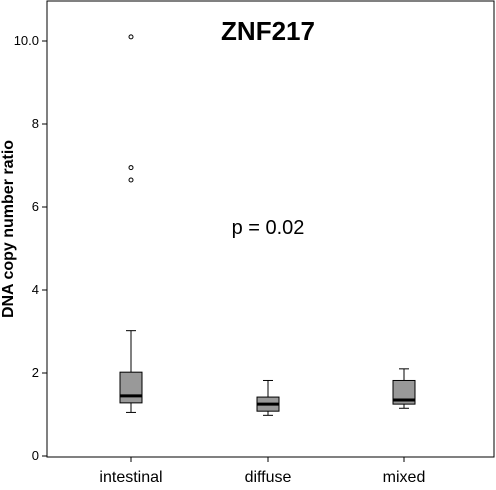  What do you see at coordinates (30, 248) in the screenshot?
I see `y-axis-ticks: 0 2 4 6 8 10.0` at bounding box center [30, 248].